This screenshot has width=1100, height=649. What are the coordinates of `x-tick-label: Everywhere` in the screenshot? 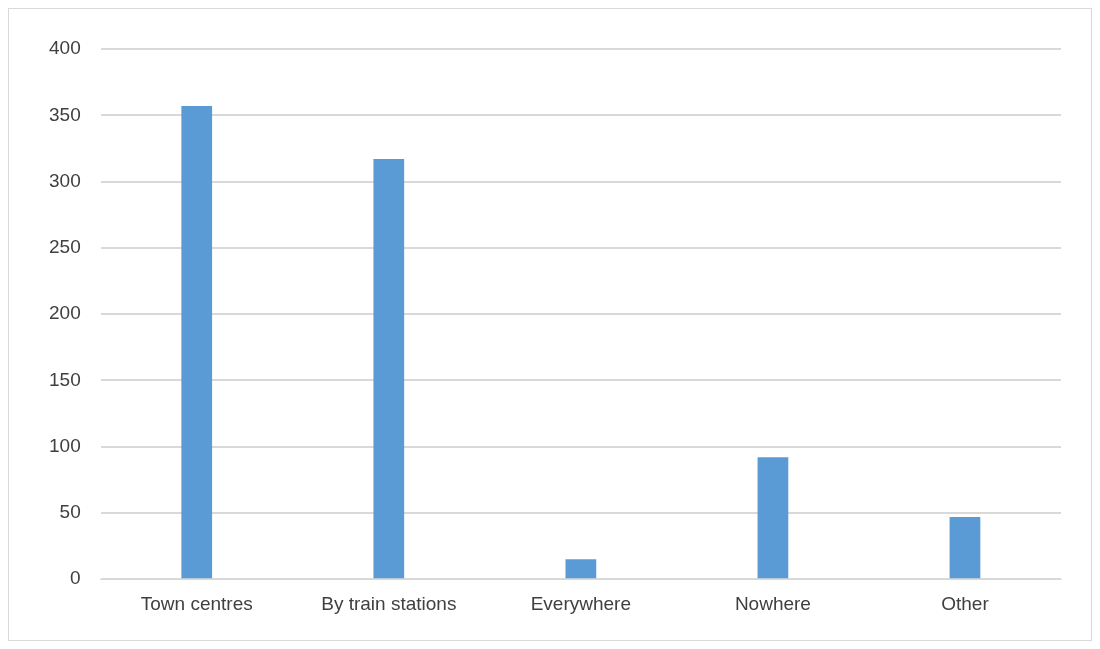 It's located at (581, 603).